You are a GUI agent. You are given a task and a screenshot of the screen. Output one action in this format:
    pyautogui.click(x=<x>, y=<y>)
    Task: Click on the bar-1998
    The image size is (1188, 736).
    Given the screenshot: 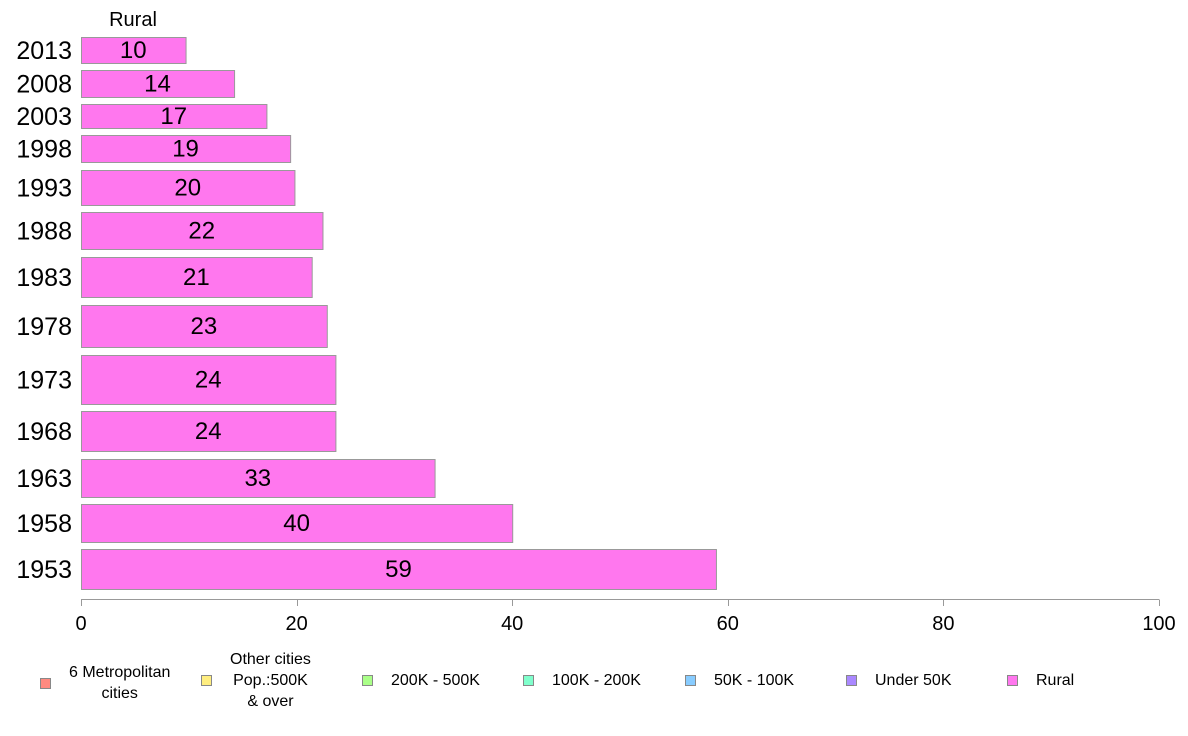 What is the action you would take?
    pyautogui.click(x=186, y=149)
    